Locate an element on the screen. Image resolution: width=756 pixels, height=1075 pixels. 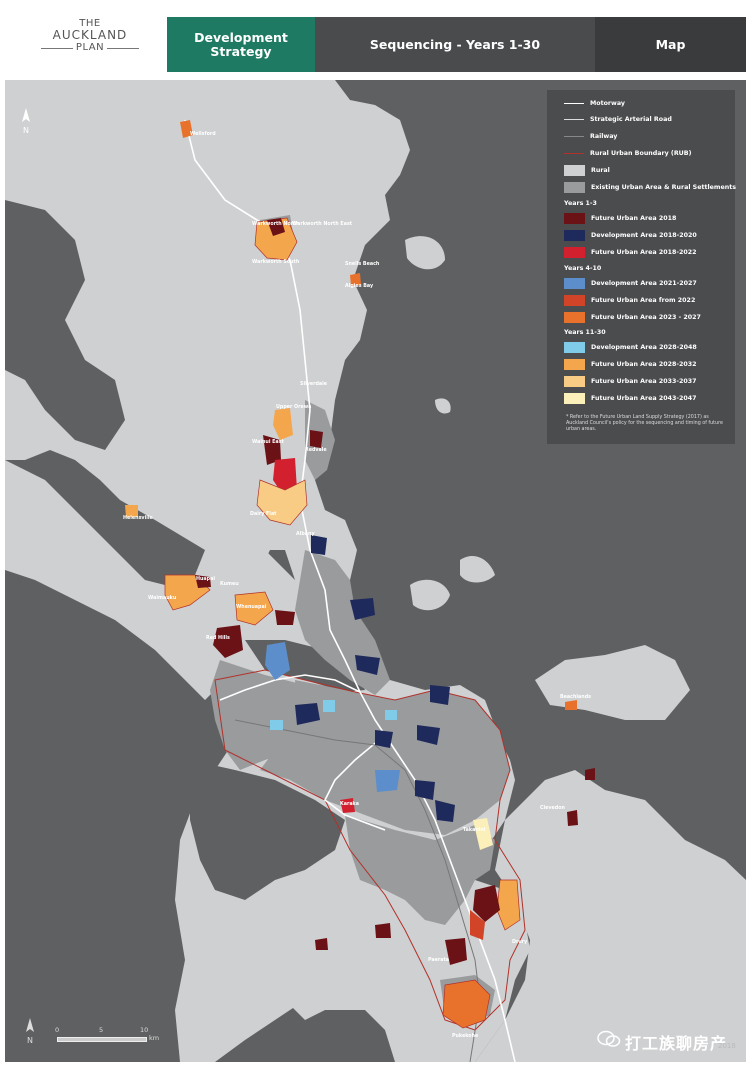
label-waimauku: Waimauku is located at coordinates (162, 598).